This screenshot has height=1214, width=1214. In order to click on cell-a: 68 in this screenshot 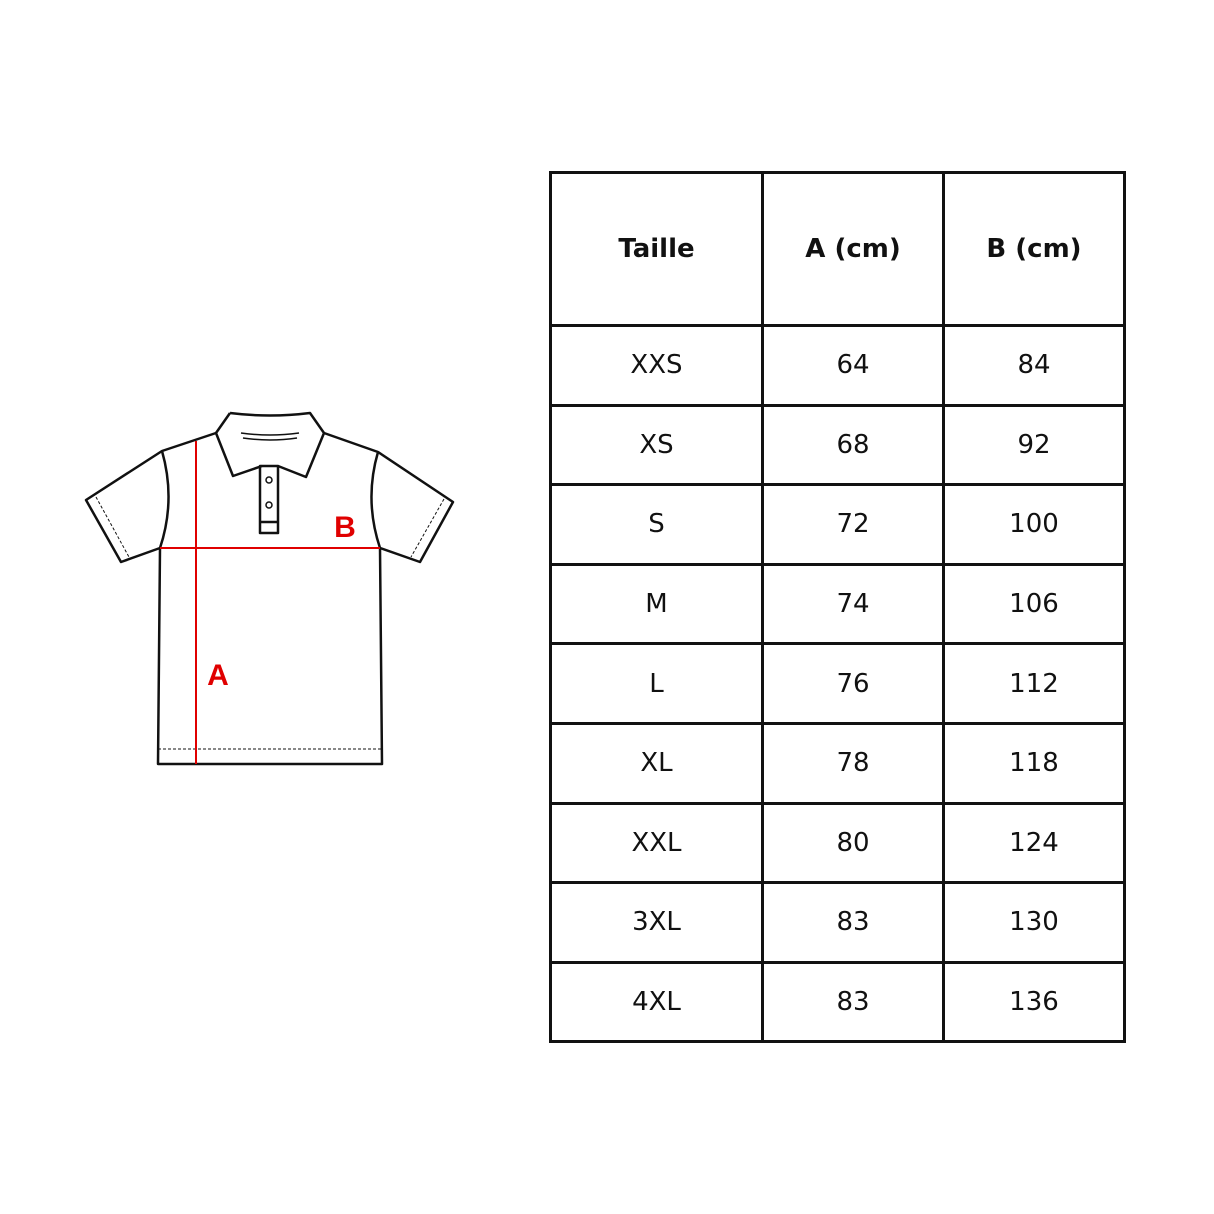, I will do `click(853, 445)`.